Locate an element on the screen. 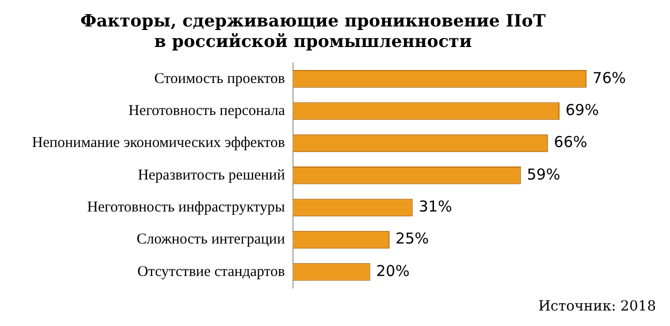 The image size is (670, 326). data-label: 25% is located at coordinates (412, 239).